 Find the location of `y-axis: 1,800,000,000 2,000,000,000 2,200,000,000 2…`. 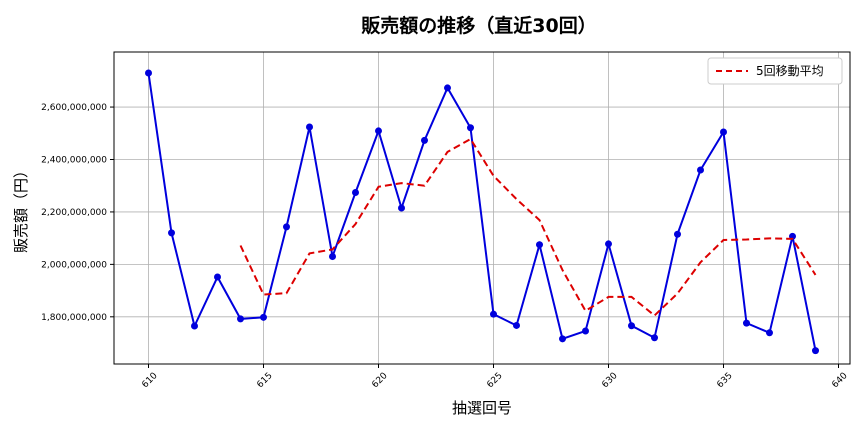

y-axis: 1,800,000,000 2,000,000,000 2,200,000,000 2… is located at coordinates (77, 213).